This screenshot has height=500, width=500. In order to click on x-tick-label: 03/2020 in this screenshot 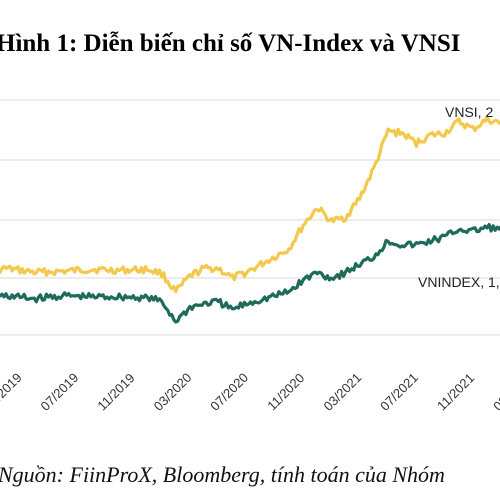, I will do `click(173, 392)`.